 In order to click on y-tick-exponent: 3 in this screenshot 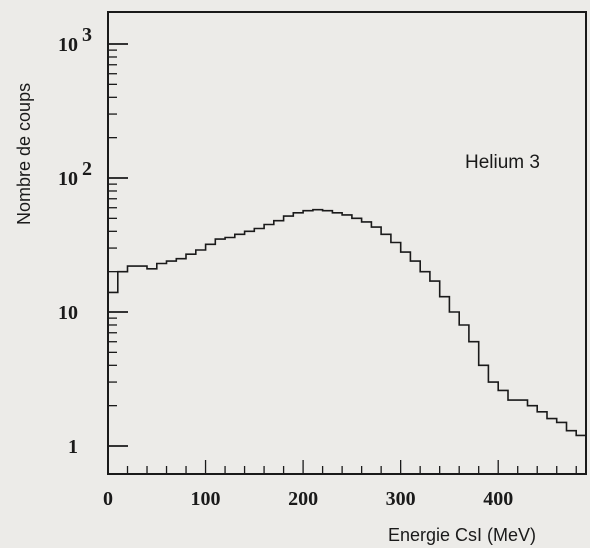, I will do `click(87, 35)`.